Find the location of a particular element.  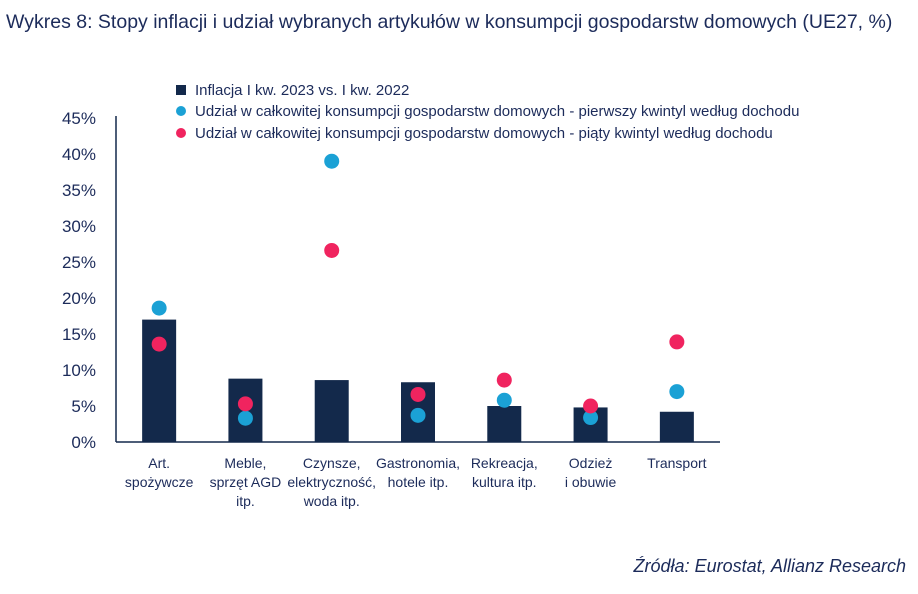

x-category-label: Czynsze, elektryczność, woda itp. is located at coordinates (331, 482).